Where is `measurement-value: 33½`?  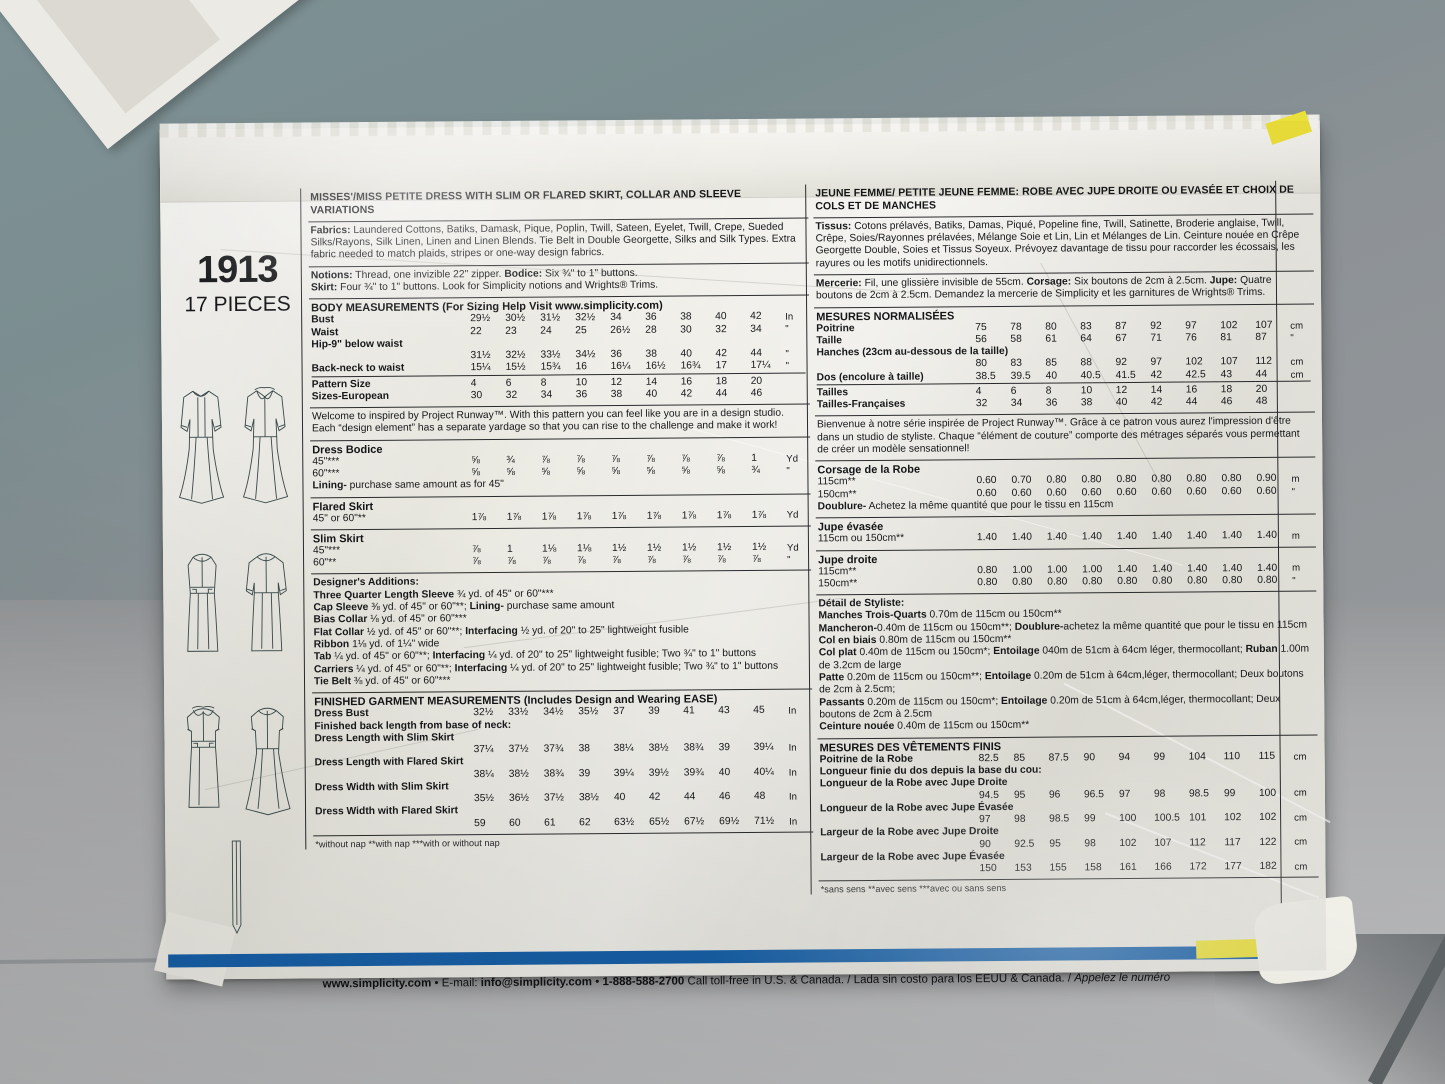
measurement-value: 33½ is located at coordinates (518, 713).